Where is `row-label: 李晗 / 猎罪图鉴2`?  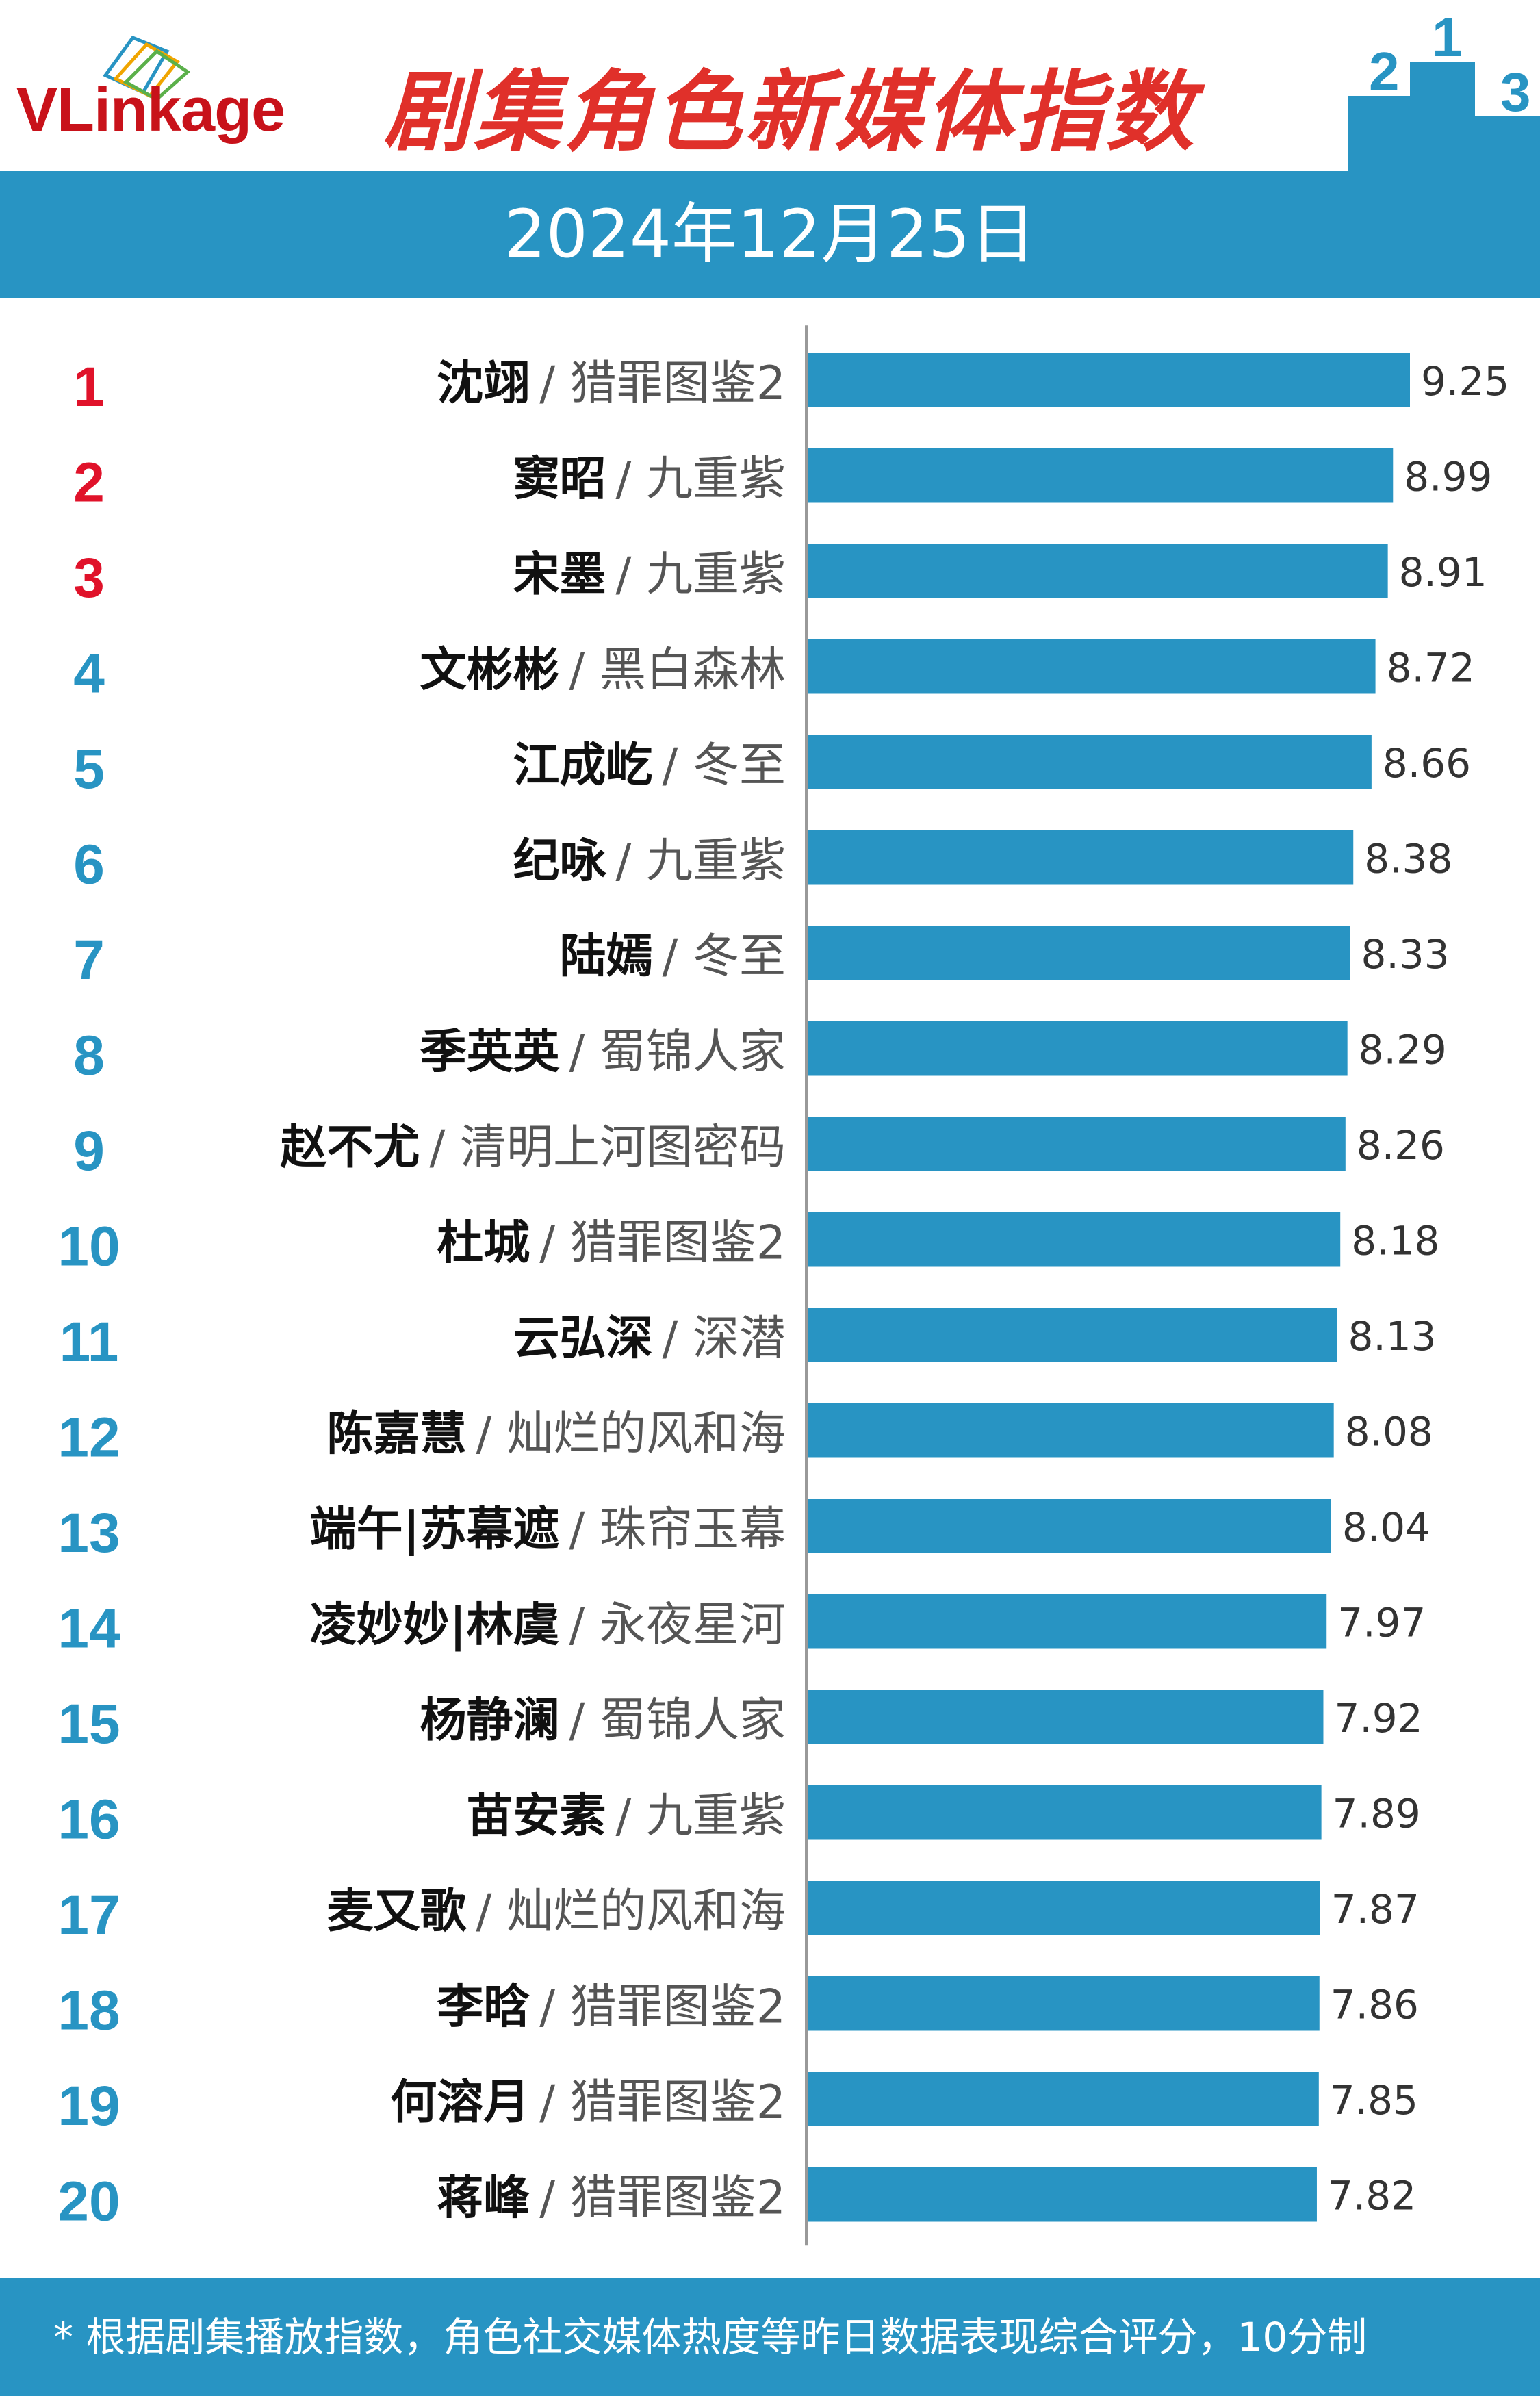
row-label: 李晗 / 猎罪图鉴2 is located at coordinates (611, 2007).